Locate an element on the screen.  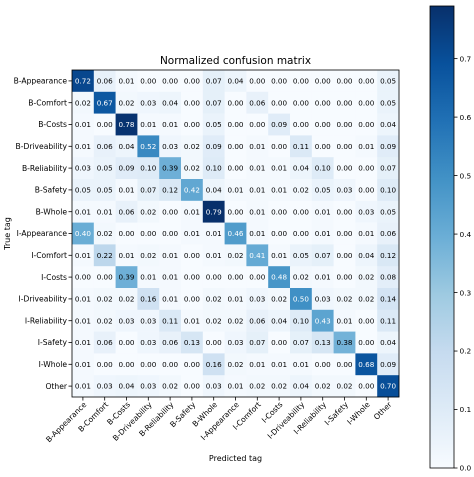
cell-value: 0.06 is located at coordinates (170, 342).